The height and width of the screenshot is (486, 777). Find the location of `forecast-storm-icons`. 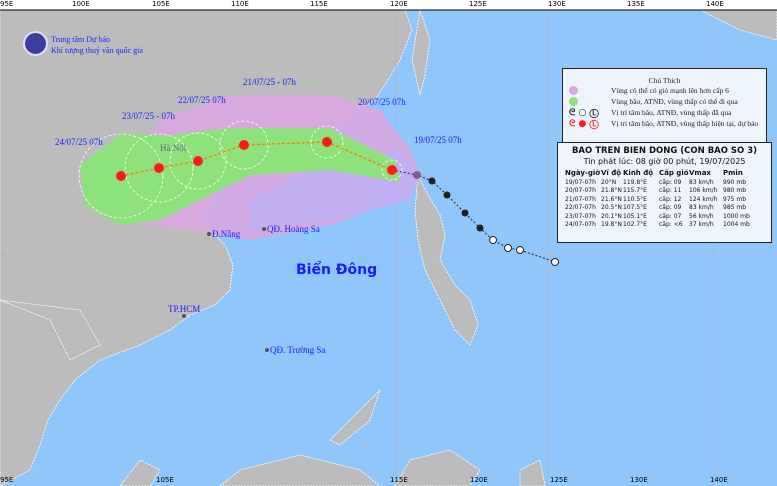

forecast-storm-icons is located at coordinates (256, 159).